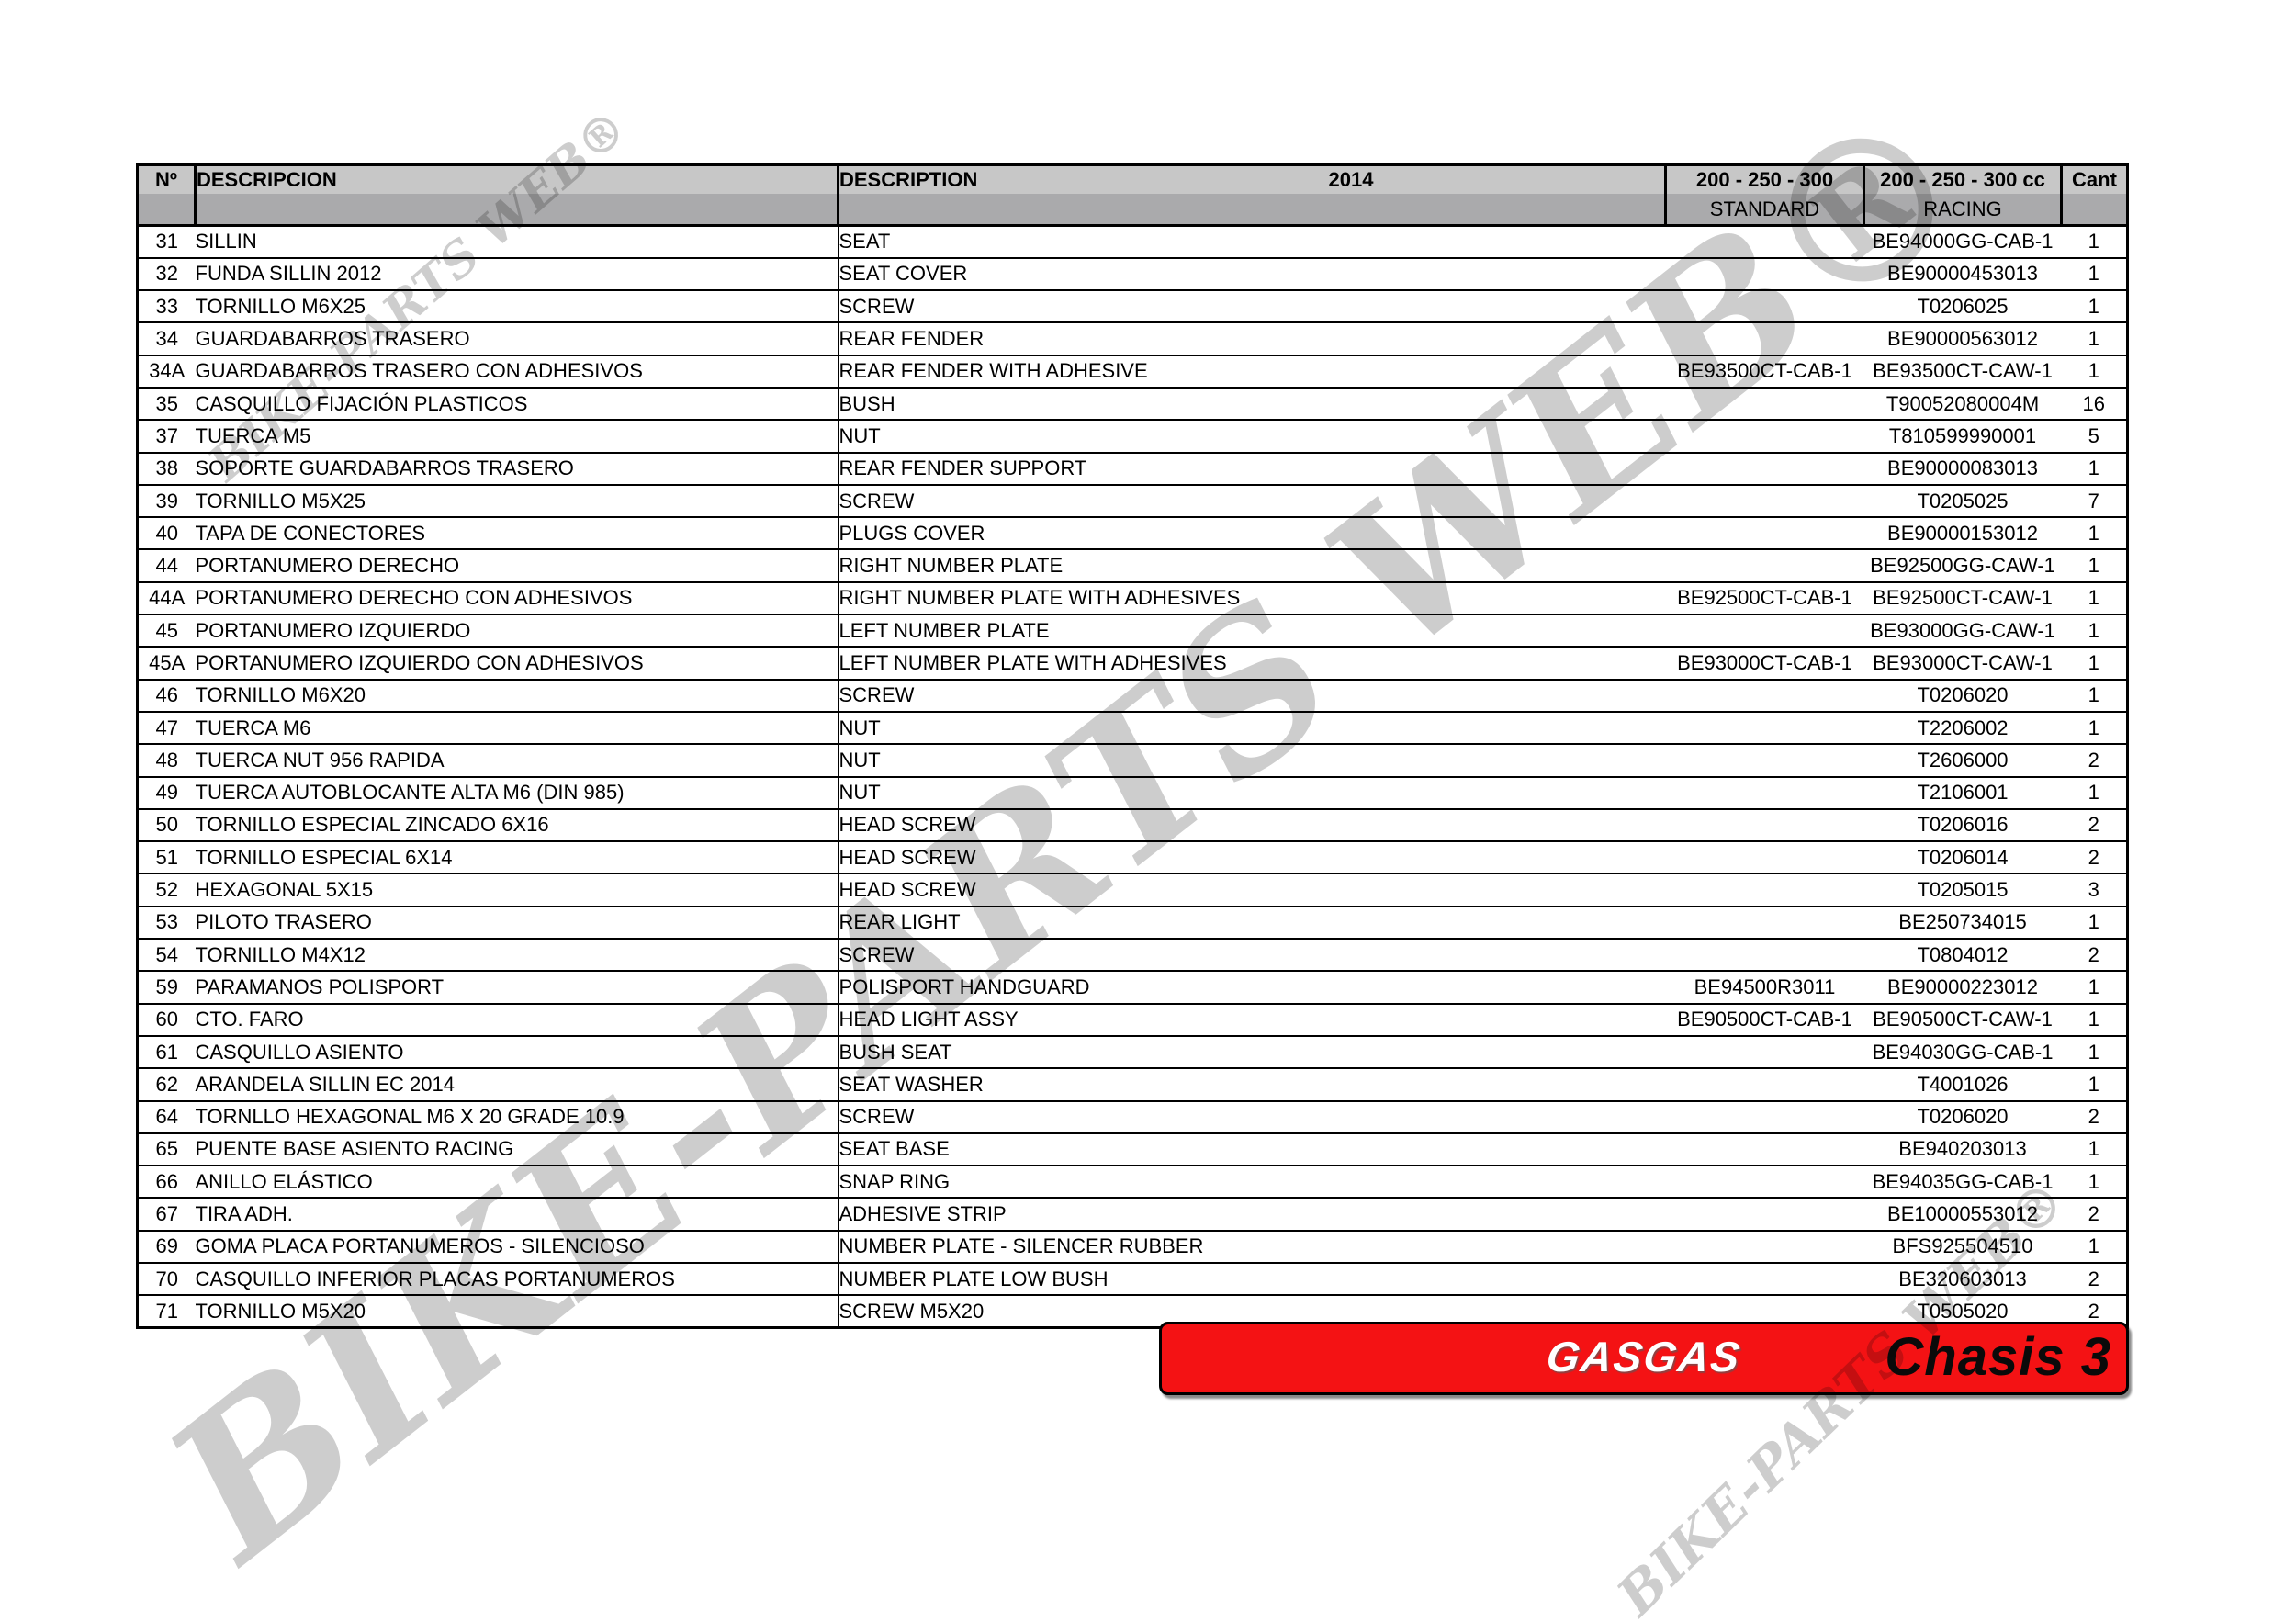 The height and width of the screenshot is (1622, 2296). Describe the element at coordinates (167, 566) in the screenshot. I see `part-number-cell: 44` at that location.